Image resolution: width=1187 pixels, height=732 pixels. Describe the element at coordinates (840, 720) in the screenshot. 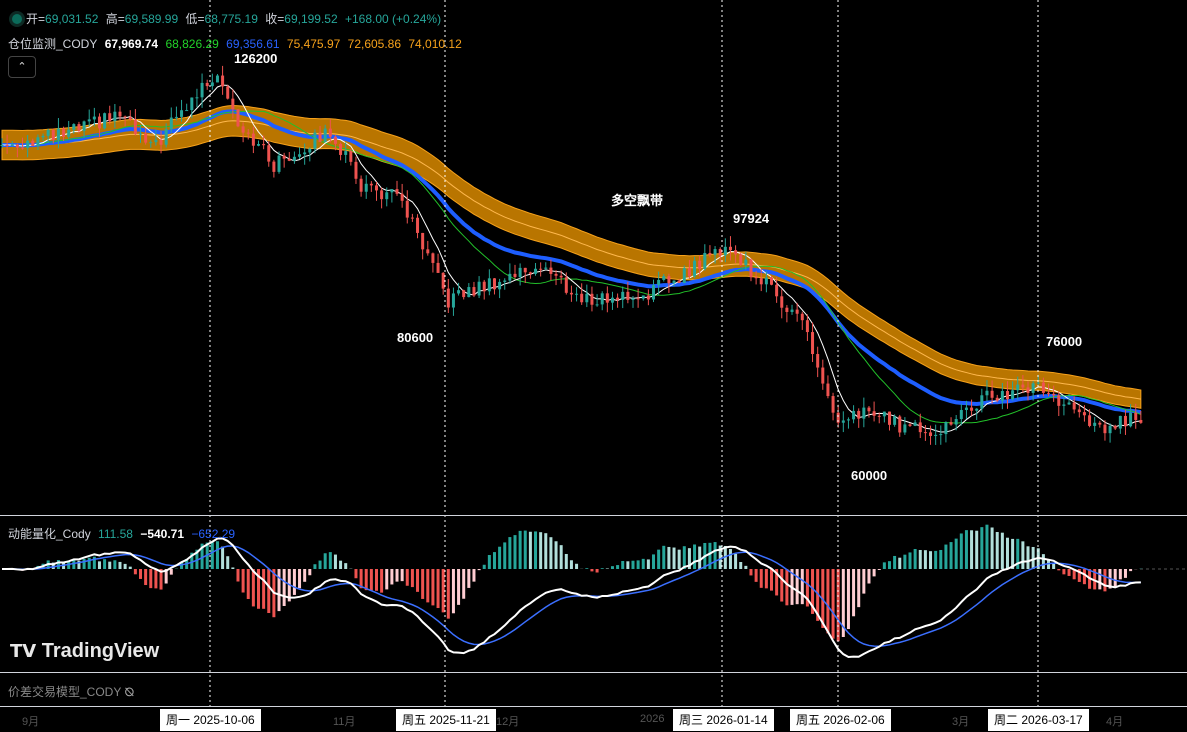

I see `crosshair-date: 周五 2026-02-06` at that location.